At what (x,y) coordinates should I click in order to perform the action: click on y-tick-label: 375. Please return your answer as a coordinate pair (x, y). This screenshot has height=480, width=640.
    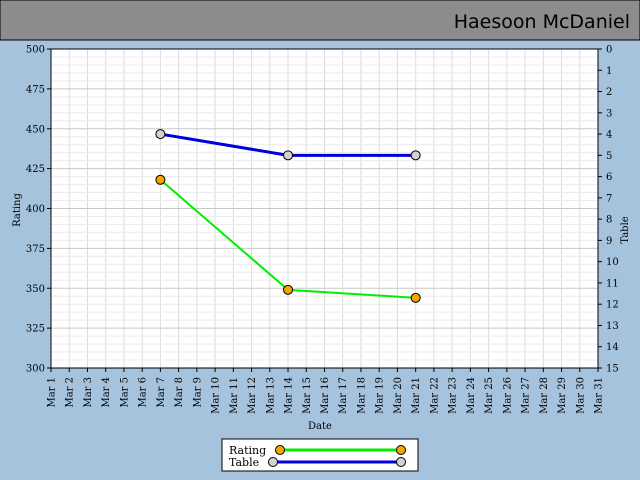
    Looking at the image, I should click on (35, 249).